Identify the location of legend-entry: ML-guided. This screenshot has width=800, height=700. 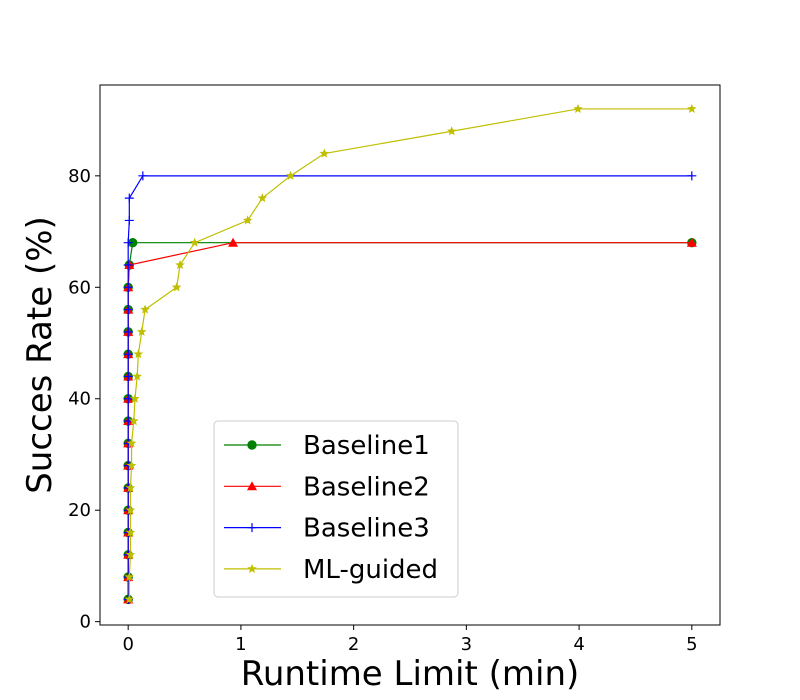
(331, 570).